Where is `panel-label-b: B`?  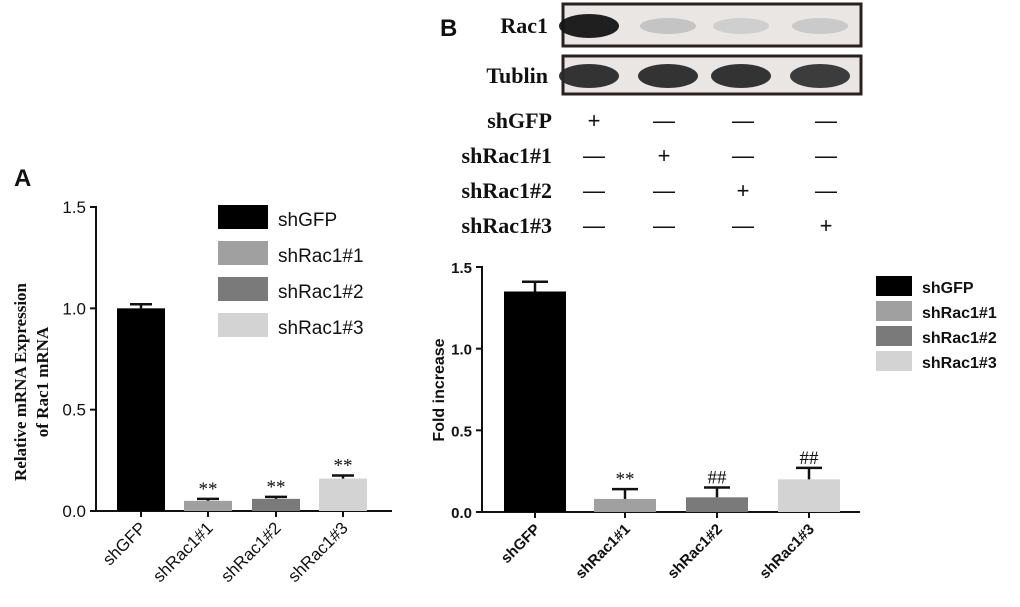 panel-label-b: B is located at coordinates (448, 28).